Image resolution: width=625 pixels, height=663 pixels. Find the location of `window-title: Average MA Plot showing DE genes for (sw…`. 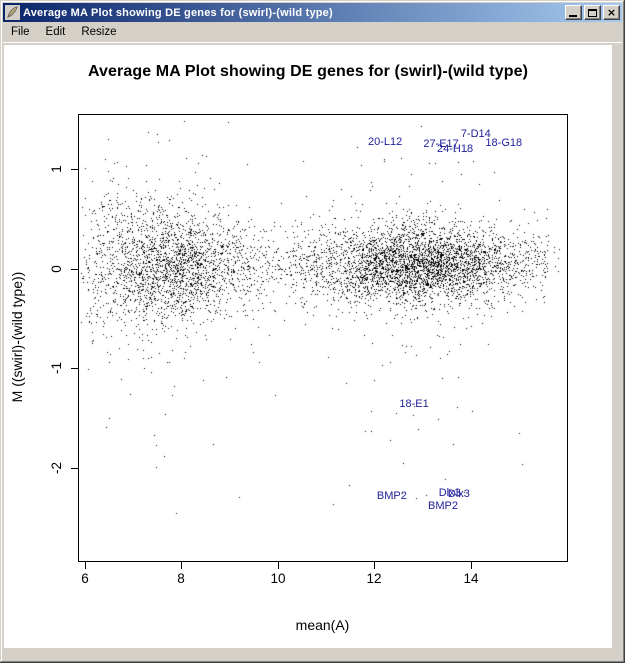

window-title: Average MA Plot showing DE genes for (sw… is located at coordinates (178, 12).